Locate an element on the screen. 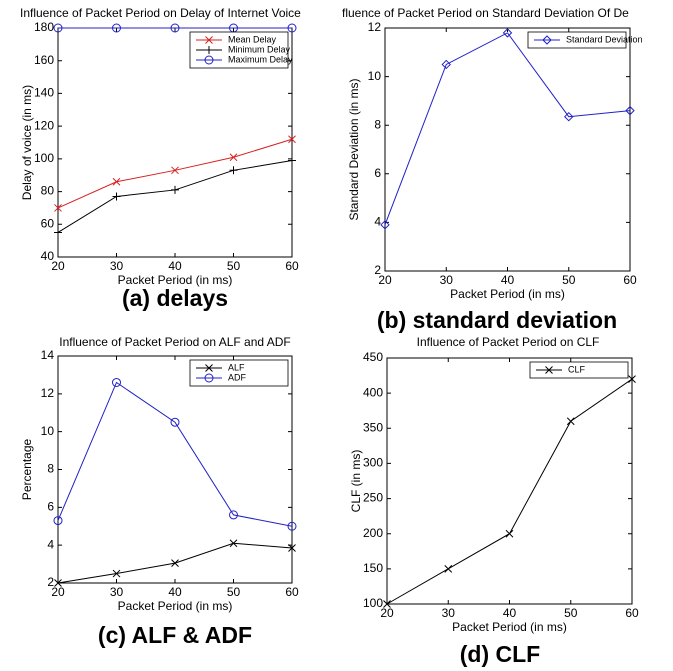  caption: (a) delays is located at coordinates (175, 298).